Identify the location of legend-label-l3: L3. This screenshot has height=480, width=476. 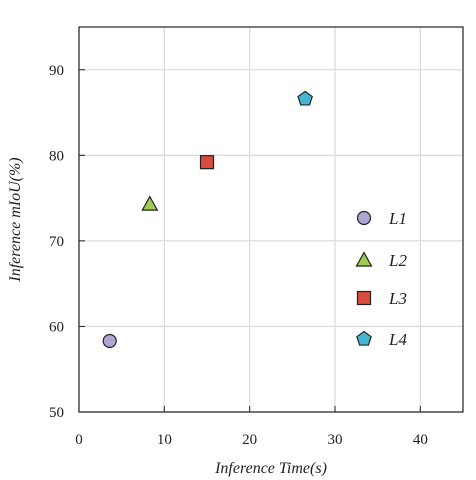
(397, 298).